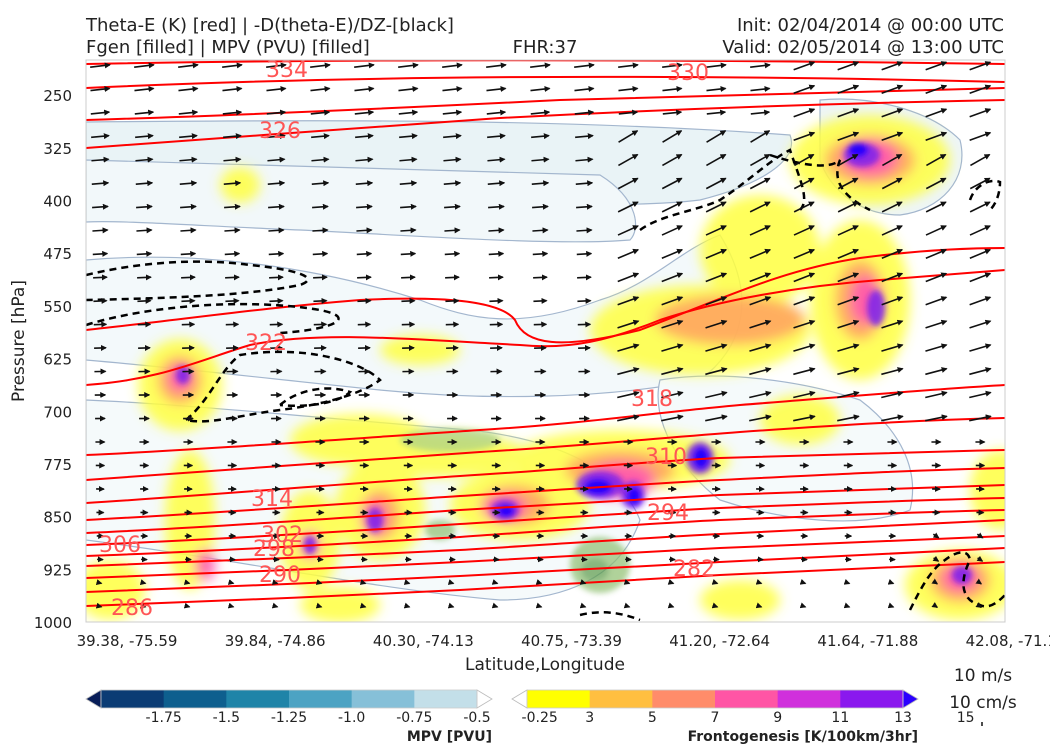 This screenshot has width=1050, height=750. Describe the element at coordinates (275, 641) in the screenshot. I see `x-tick-label: 39.84, -74.86` at that location.